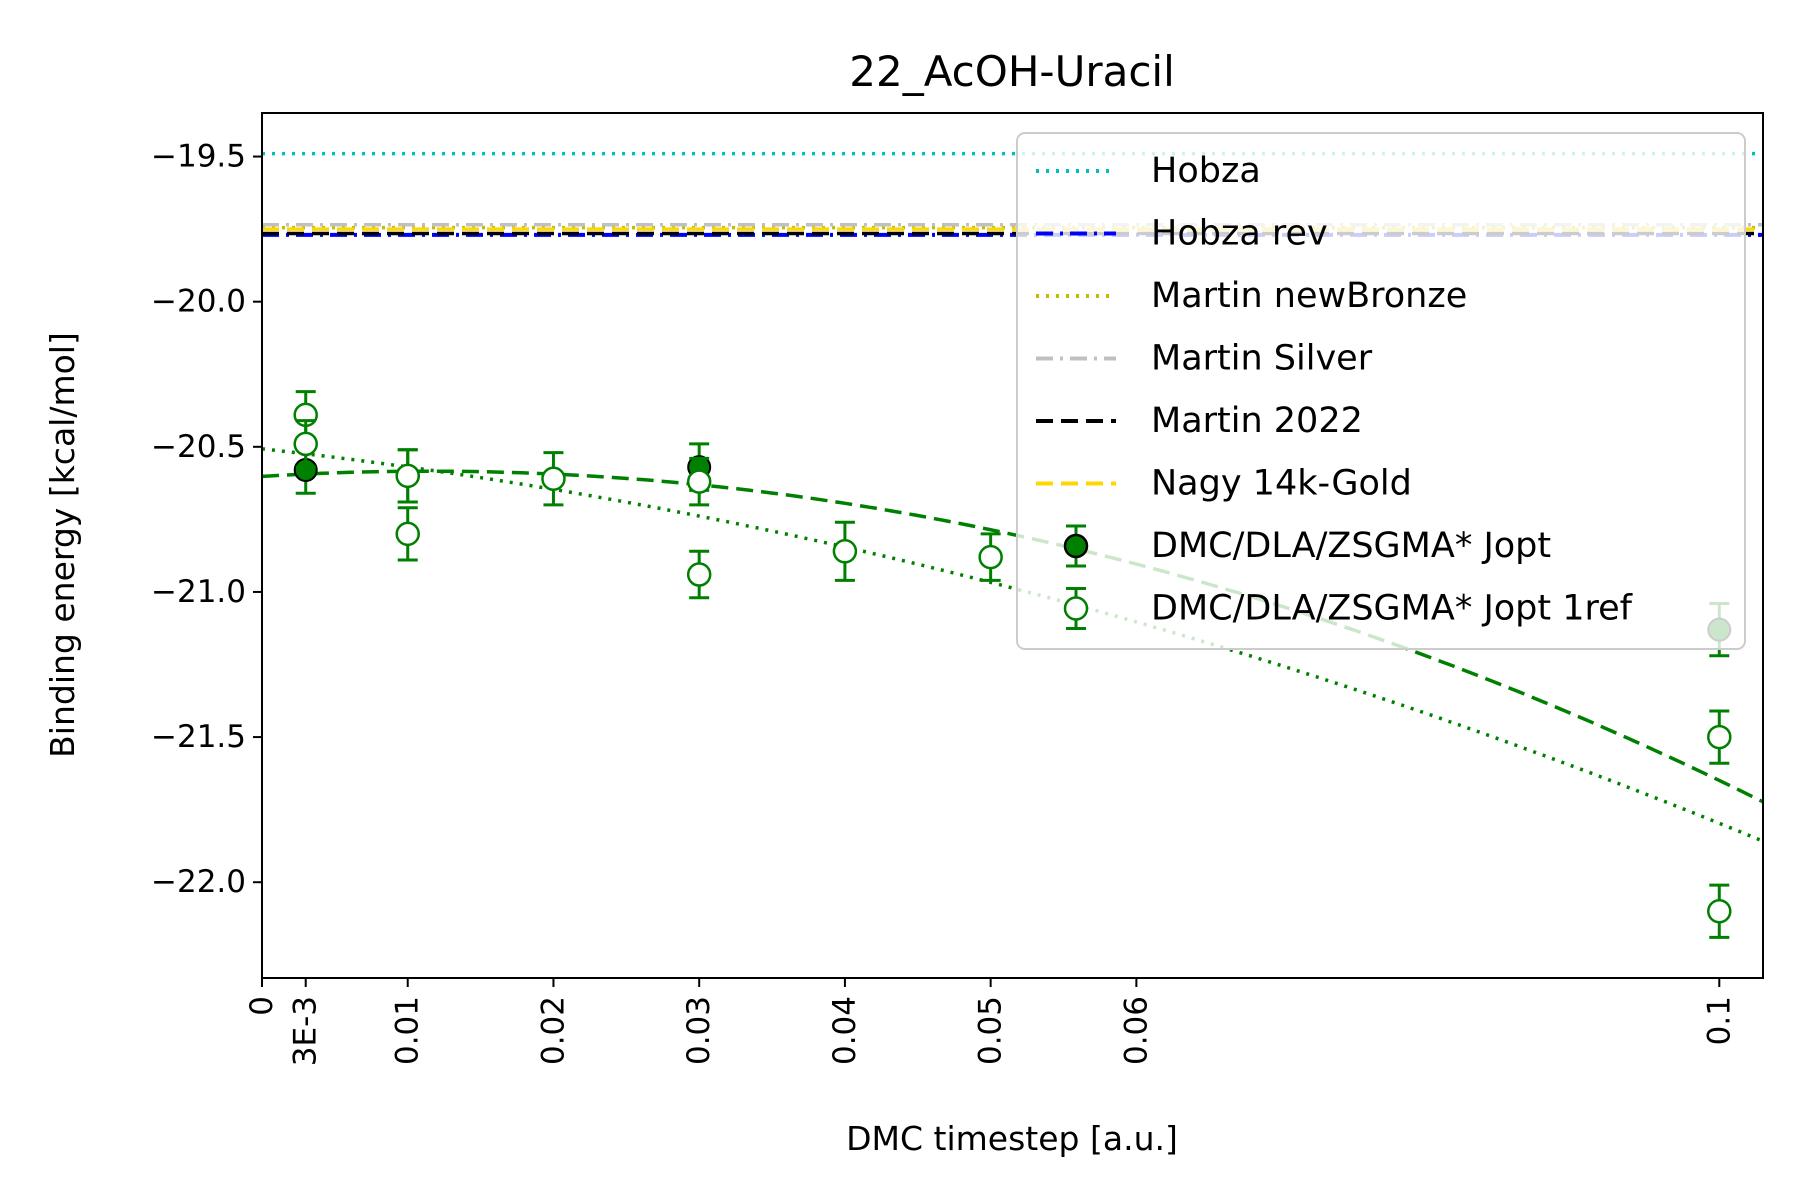  I want to click on x-tick-label: 3E-3, so click(306, 1031).